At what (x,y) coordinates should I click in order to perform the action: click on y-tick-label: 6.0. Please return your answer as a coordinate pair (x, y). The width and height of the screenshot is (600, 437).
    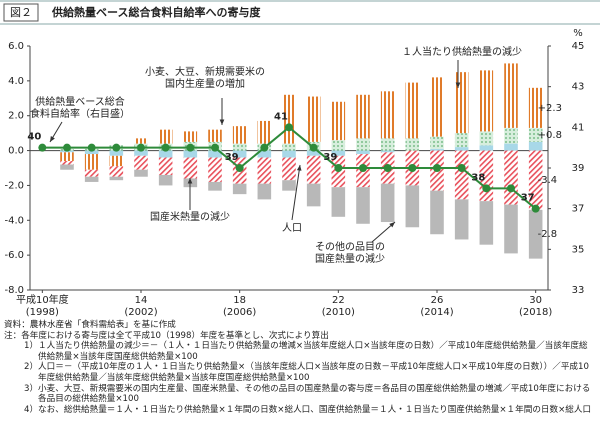
    Looking at the image, I should click on (16, 46).